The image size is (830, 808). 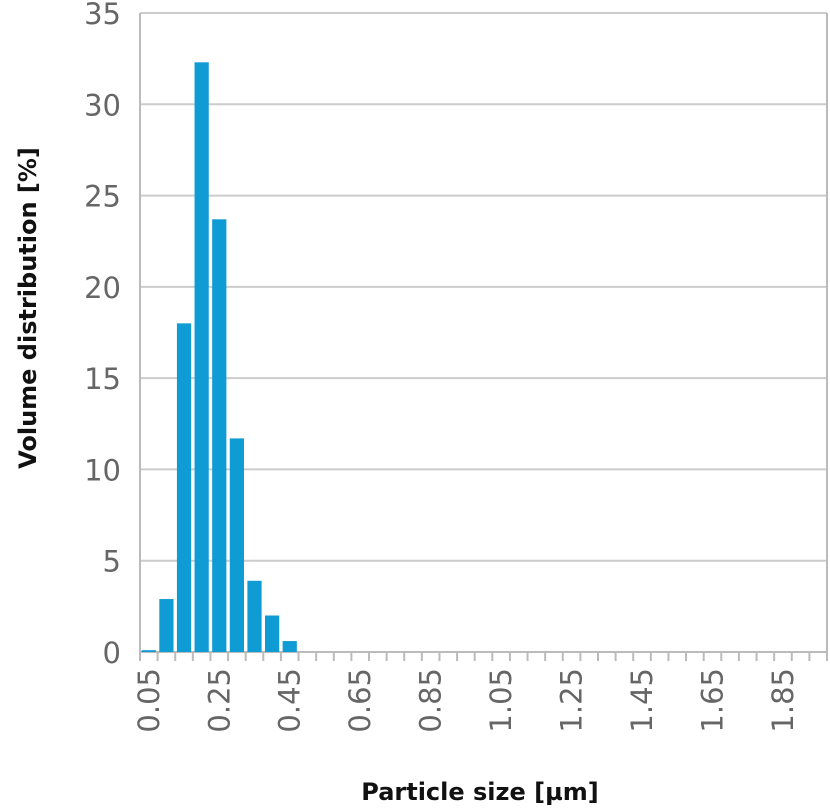 I want to click on x-tick-label: 0.25, so click(x=219, y=700).